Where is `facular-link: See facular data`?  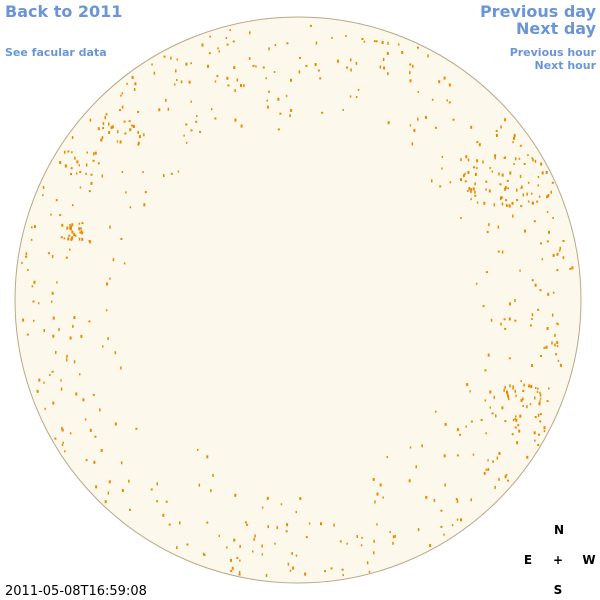
facular-link: See facular data is located at coordinates (56, 52).